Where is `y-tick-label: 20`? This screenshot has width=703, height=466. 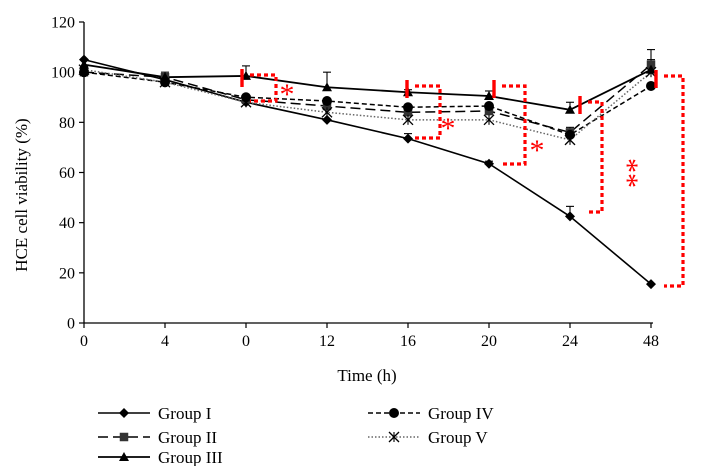 y-tick-label: 20 is located at coordinates (67, 273).